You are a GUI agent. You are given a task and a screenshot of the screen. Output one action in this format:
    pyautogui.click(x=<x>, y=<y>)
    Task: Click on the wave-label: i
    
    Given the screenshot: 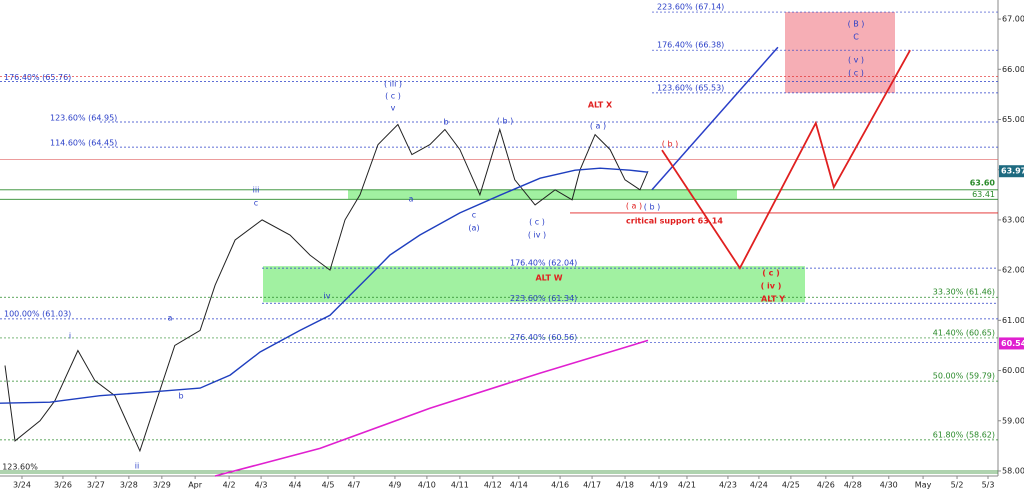 What is the action you would take?
    pyautogui.click(x=70, y=336)
    